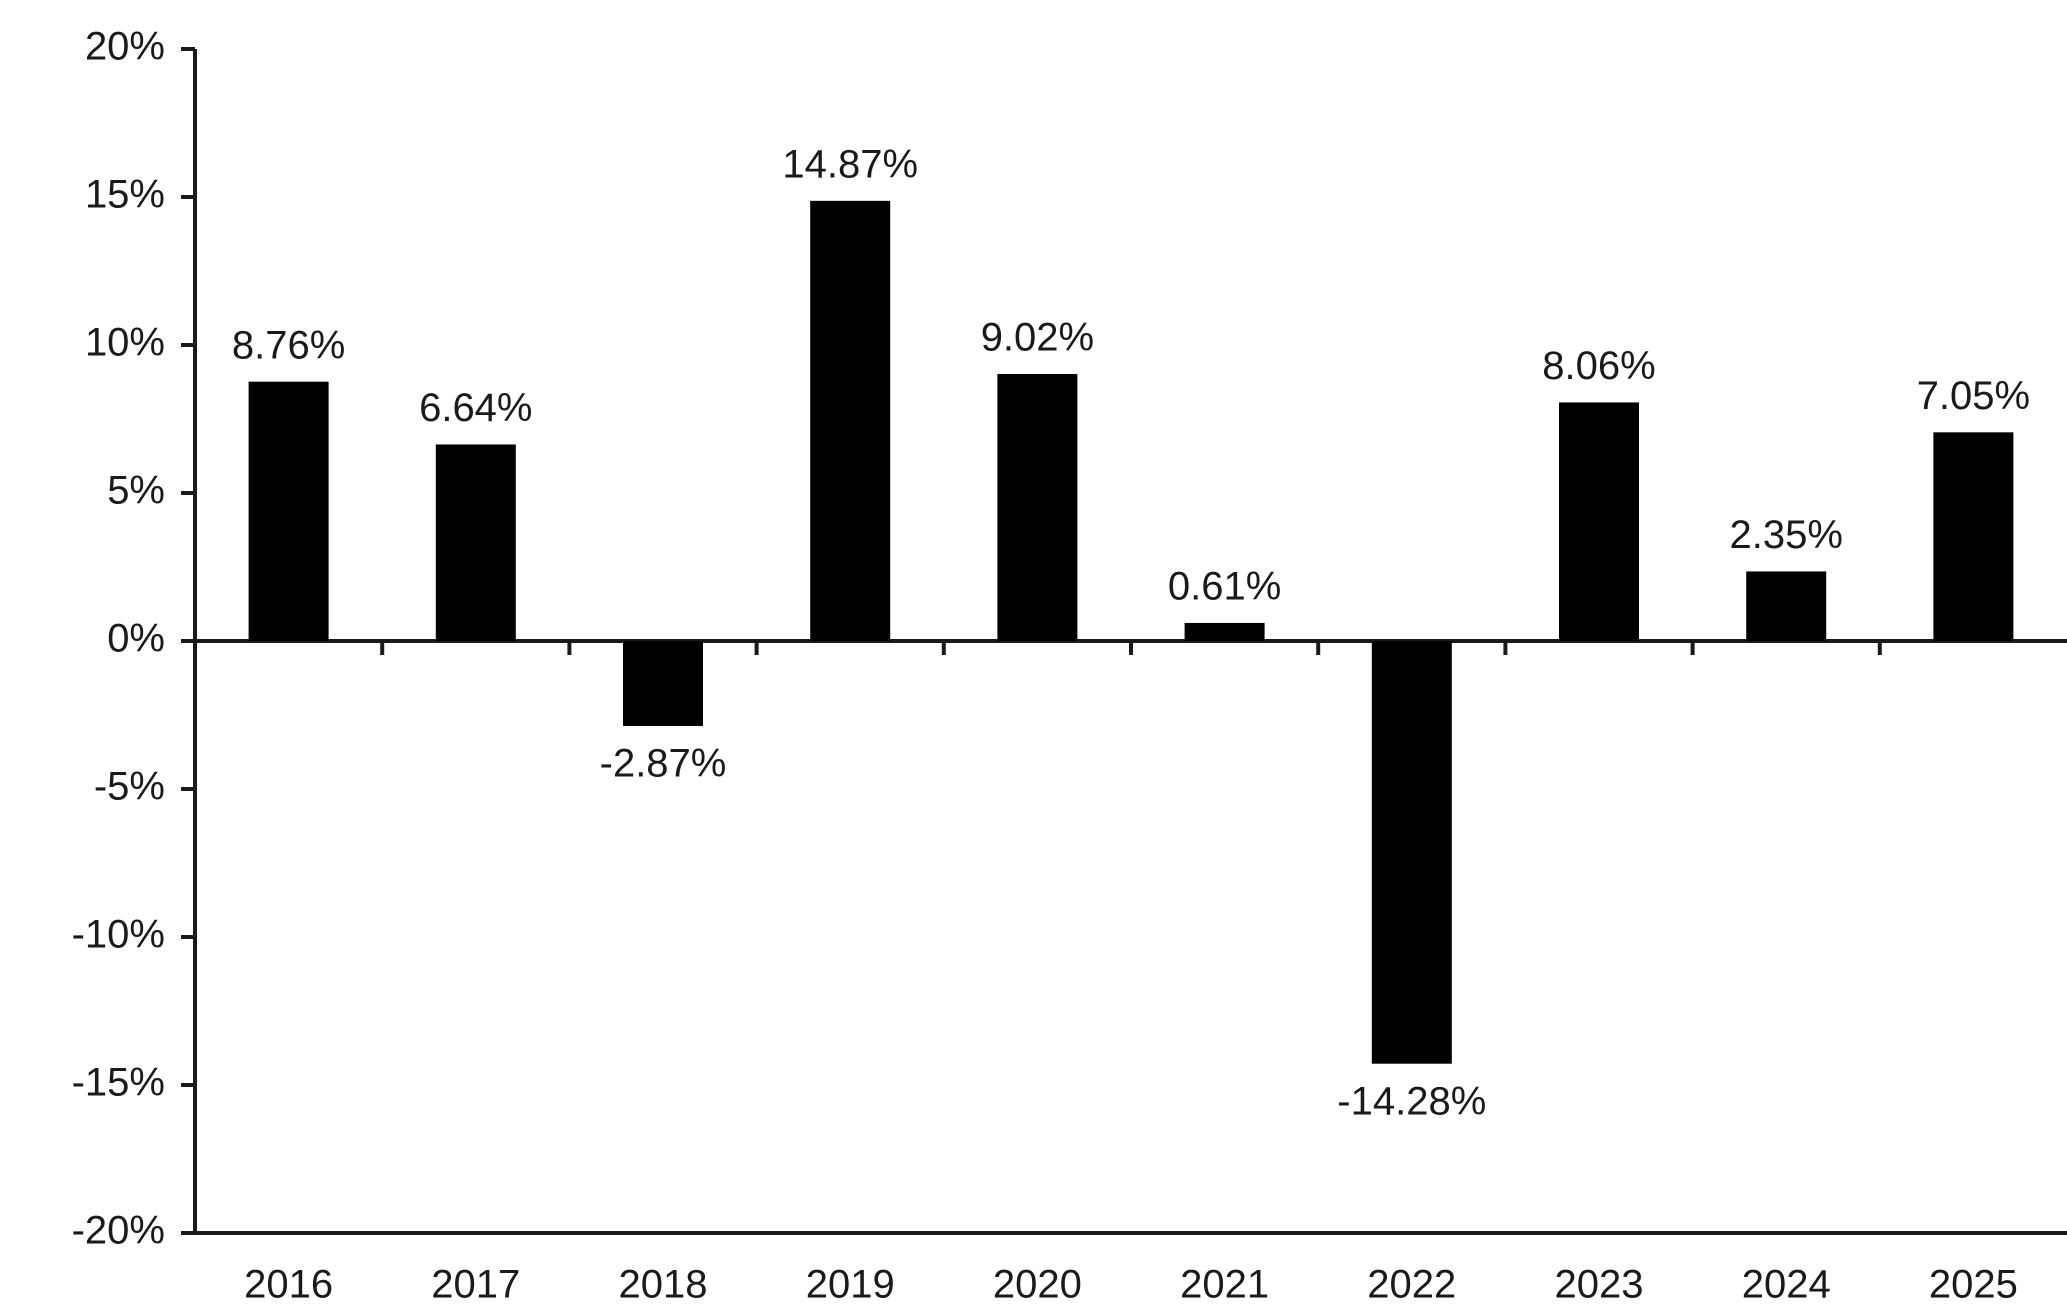  I want to click on y-tick-label: -15%, so click(118, 1083).